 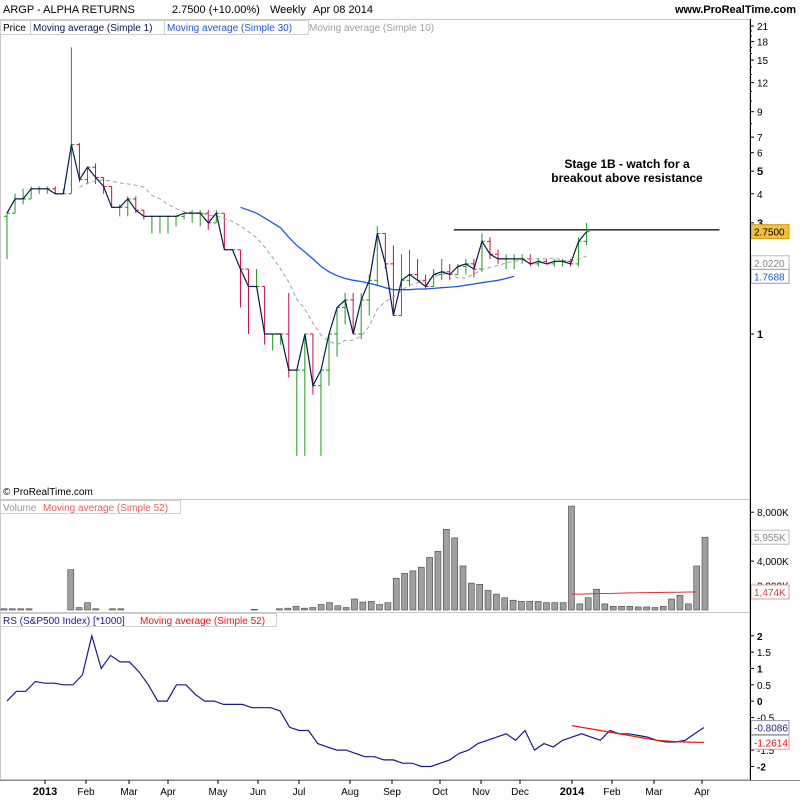 I want to click on legend-ma30: Moving average (Simple 30), so click(x=229, y=28).